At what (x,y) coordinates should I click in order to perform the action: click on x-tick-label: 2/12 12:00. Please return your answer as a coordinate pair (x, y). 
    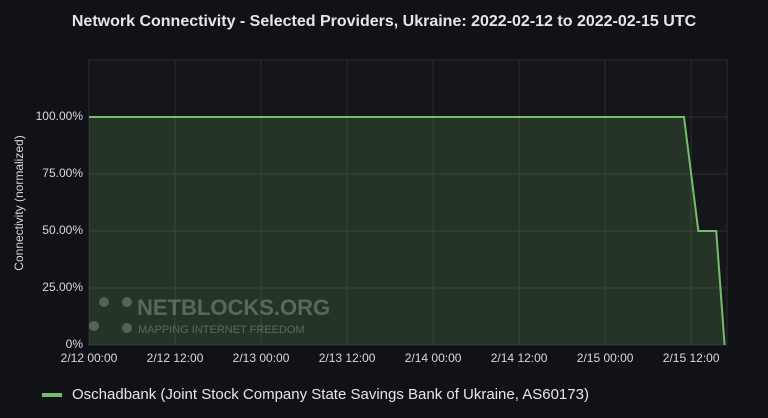
    Looking at the image, I should click on (175, 358).